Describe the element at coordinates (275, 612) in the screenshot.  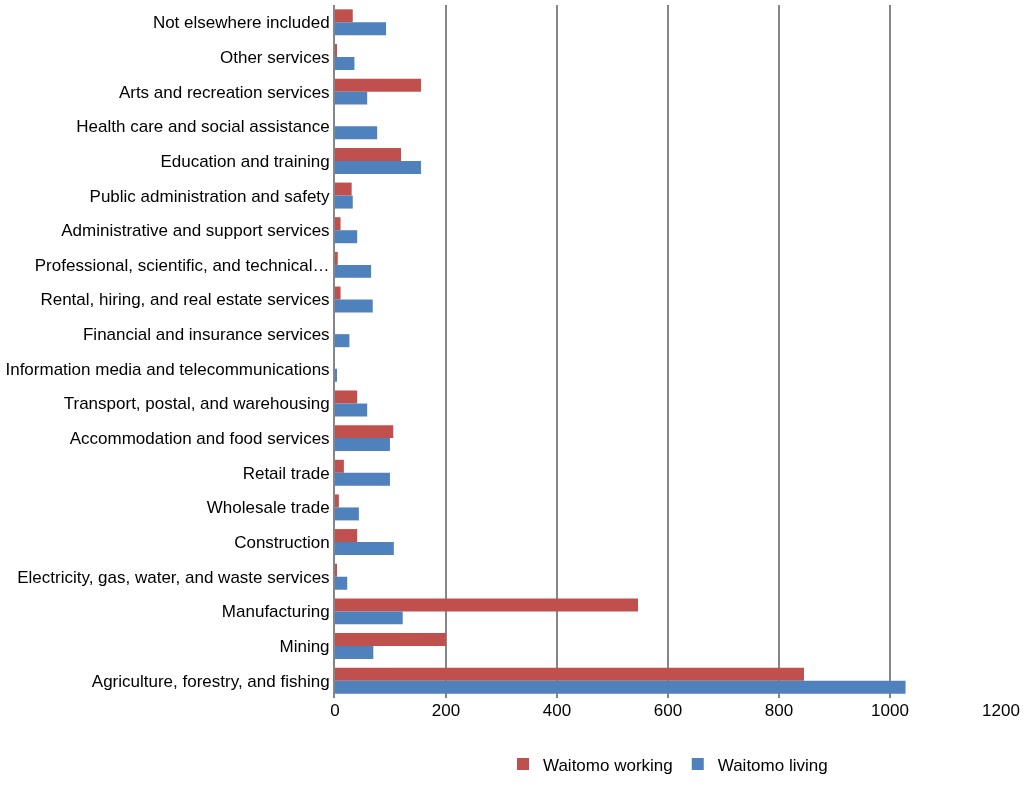
I see `y-tick-label: Manufacturing` at that location.